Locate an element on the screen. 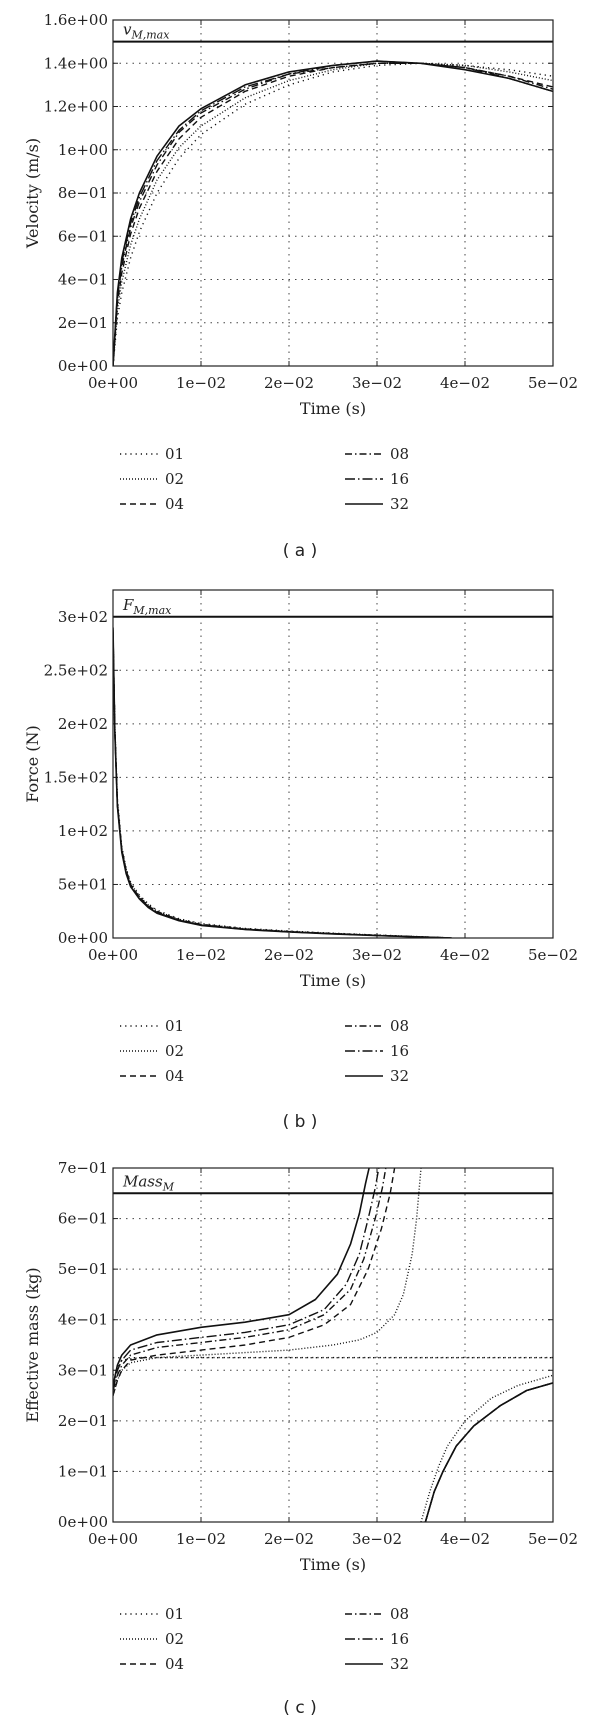  panel-caption: ( b ) is located at coordinates (300, 1122).